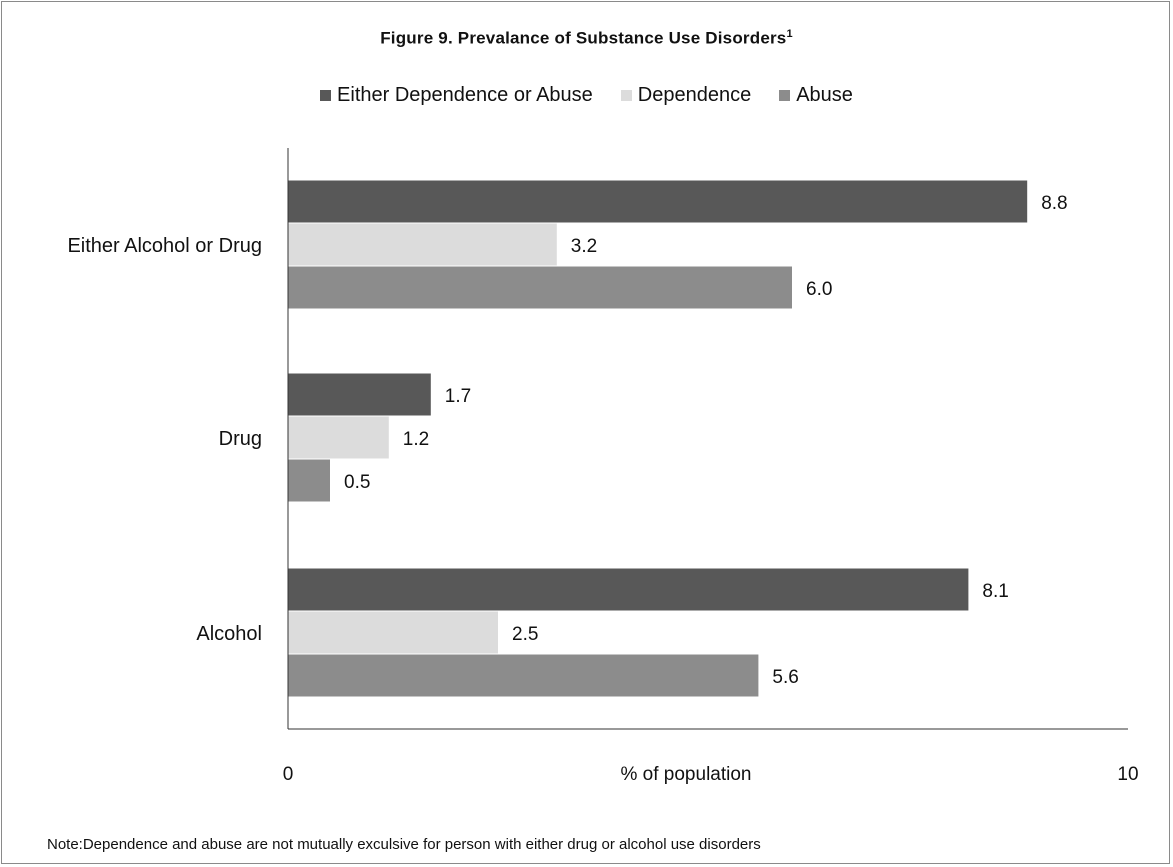 The image size is (1173, 867). What do you see at coordinates (1054, 203) in the screenshot?
I see `data-label-either-0: 8.8` at bounding box center [1054, 203].